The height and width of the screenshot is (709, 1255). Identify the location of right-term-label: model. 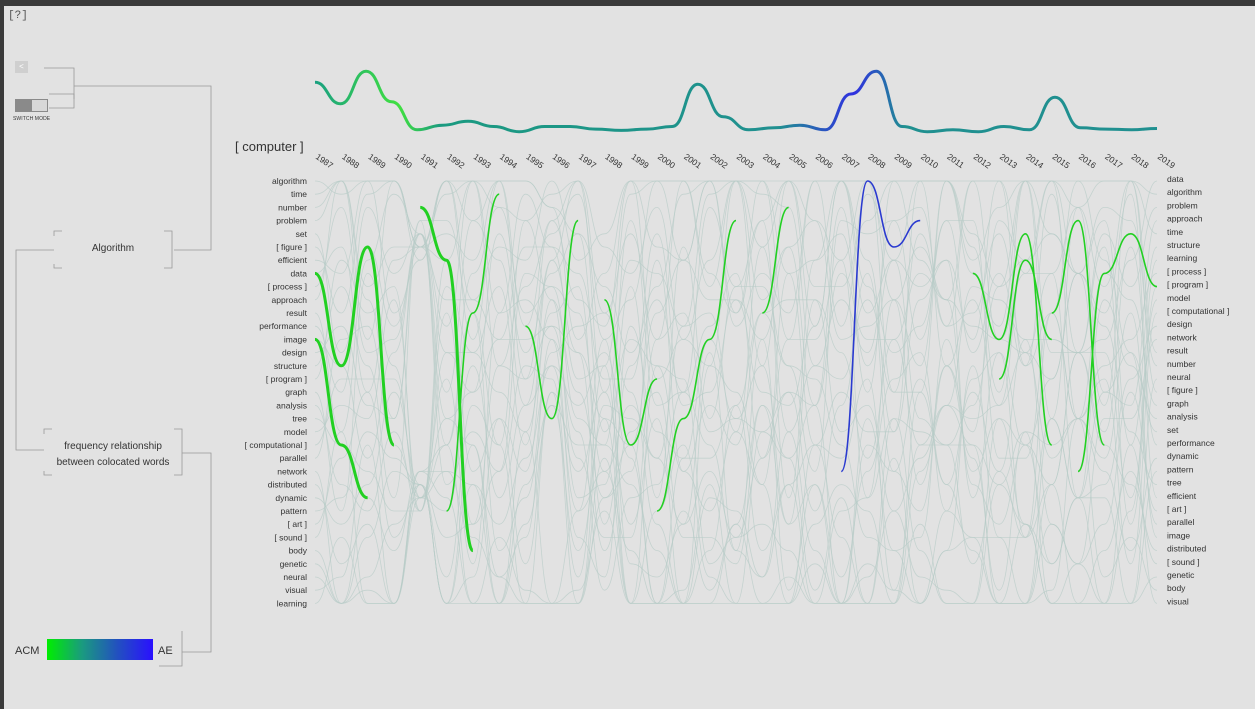
(1178, 298).